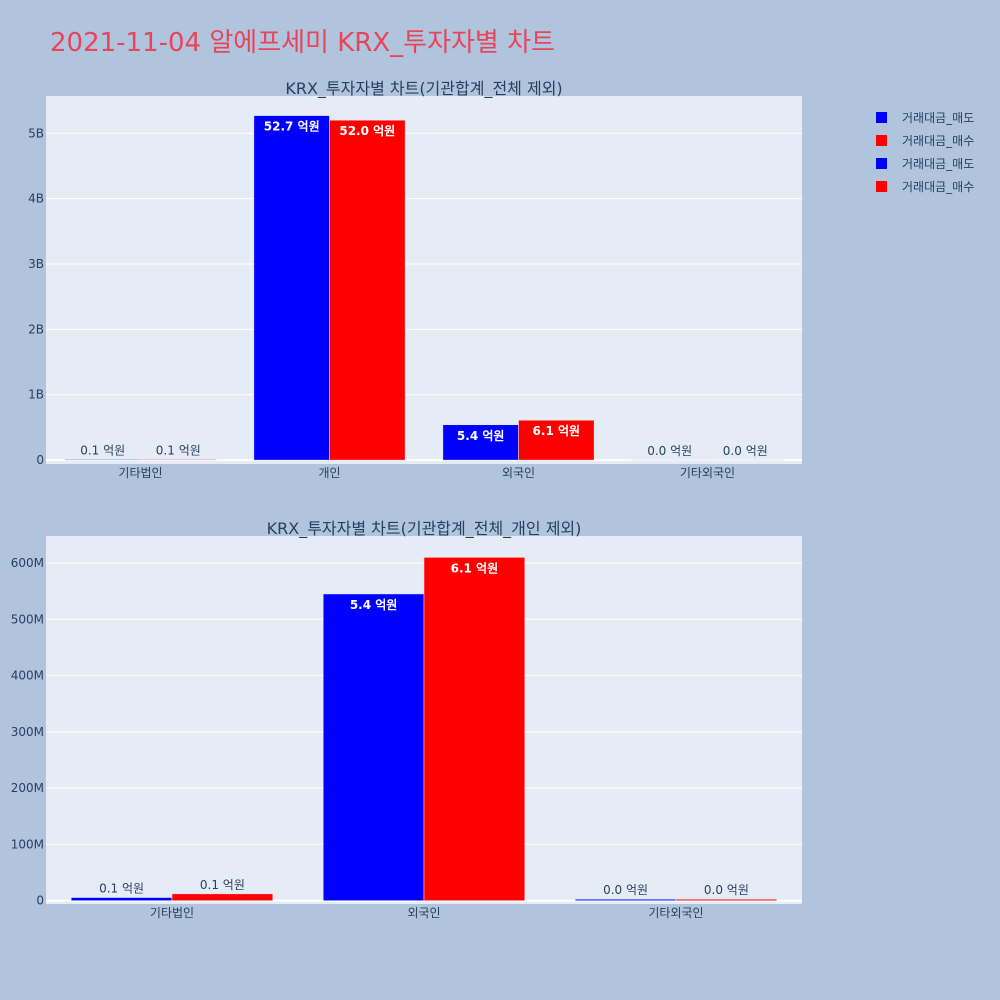 The image size is (1000, 1000). Describe the element at coordinates (36, 199) in the screenshot. I see `y-tick-label: 4B` at that location.